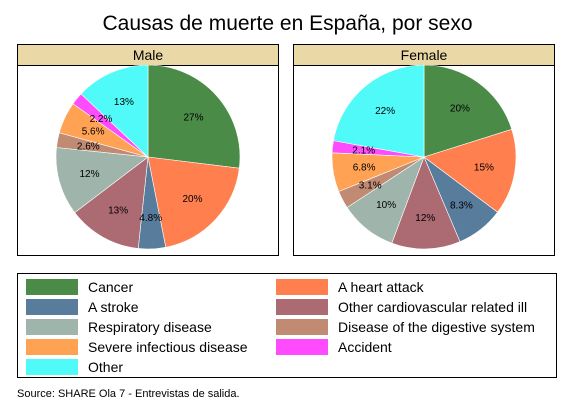  I want to click on legend-label: Other, so click(106, 367).